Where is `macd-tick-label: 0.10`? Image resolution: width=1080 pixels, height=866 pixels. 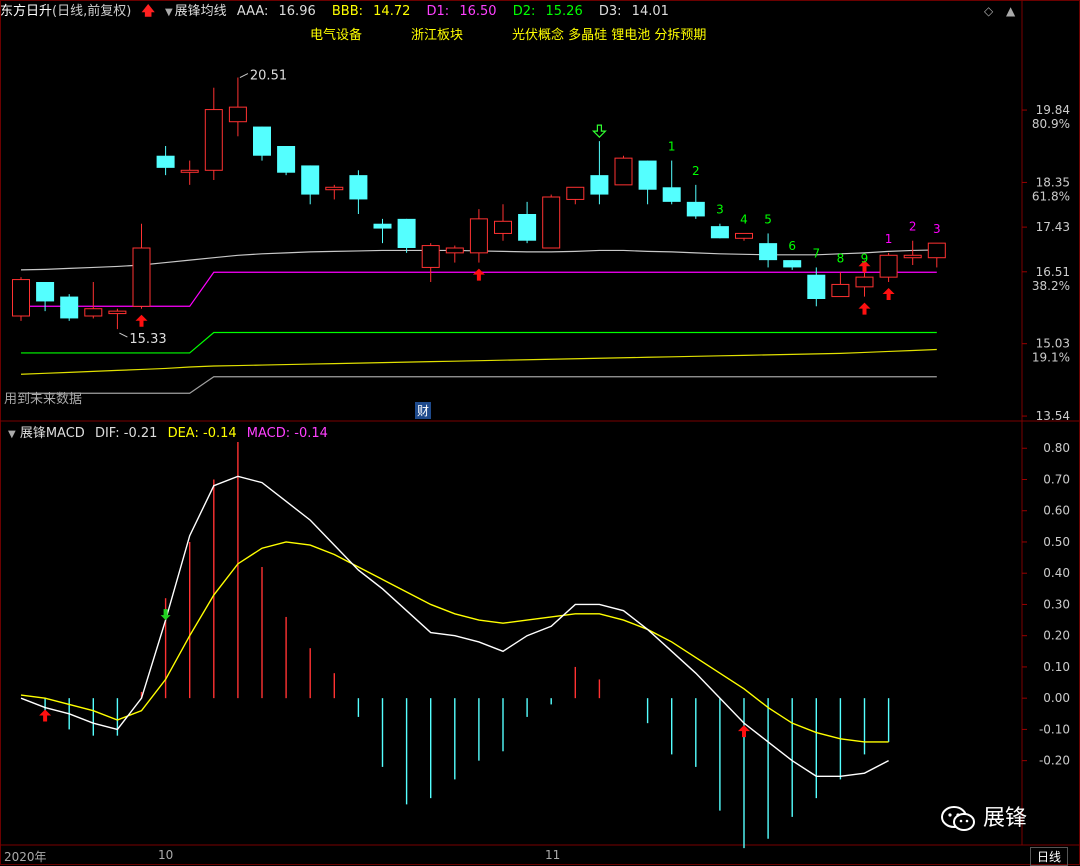 macd-tick-label: 0.10 is located at coordinates (1056, 667).